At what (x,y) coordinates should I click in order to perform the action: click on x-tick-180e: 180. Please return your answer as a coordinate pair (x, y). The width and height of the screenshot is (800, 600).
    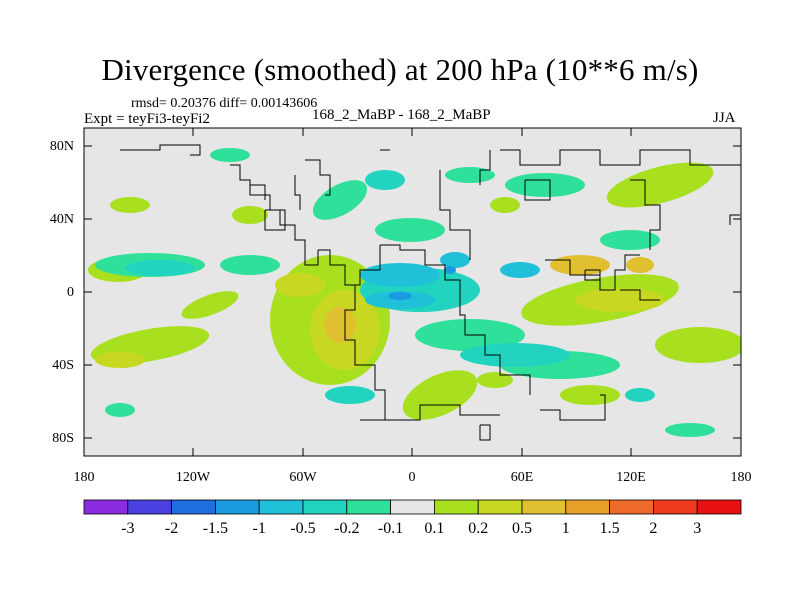
    Looking at the image, I should click on (741, 477).